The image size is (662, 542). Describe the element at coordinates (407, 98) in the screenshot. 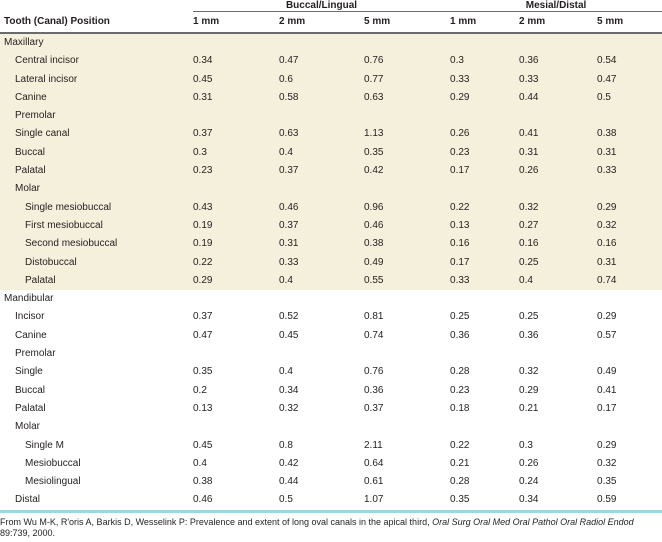

I see `table-cell: 0.63` at that location.